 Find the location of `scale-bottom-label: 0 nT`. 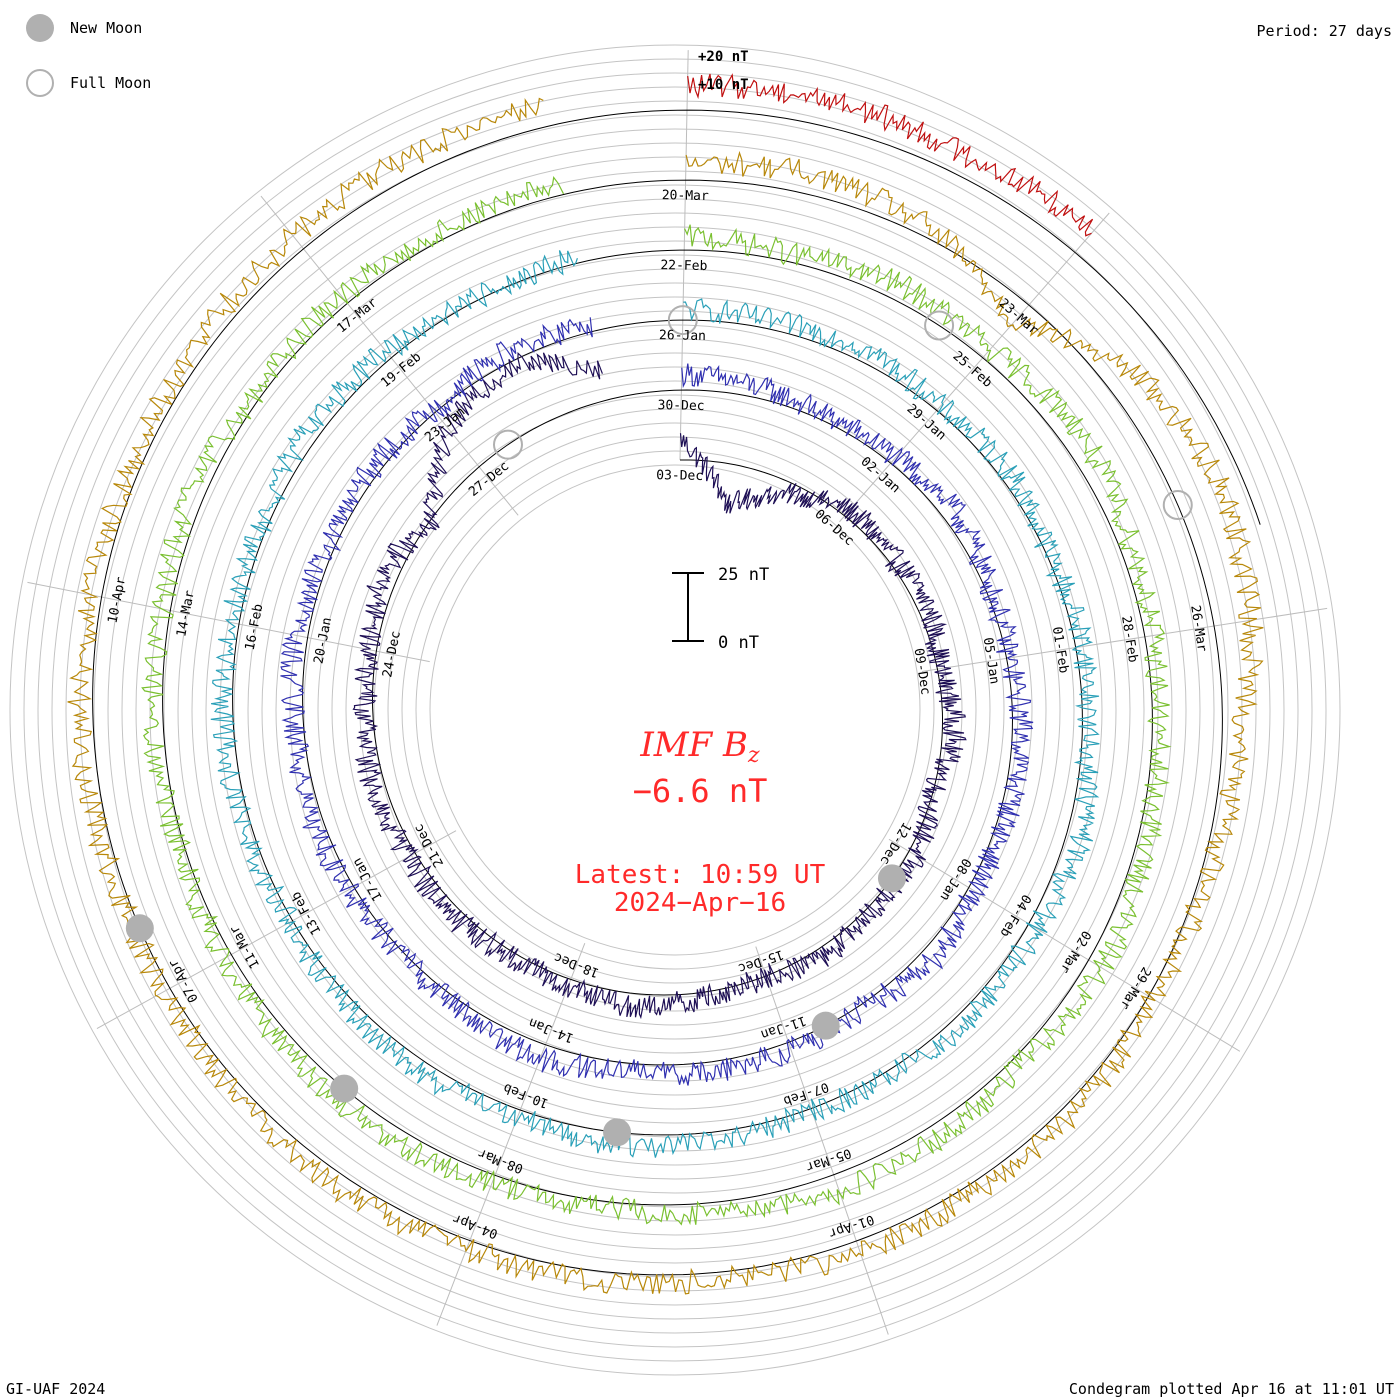

scale-bottom-label: 0 nT is located at coordinates (738, 643).